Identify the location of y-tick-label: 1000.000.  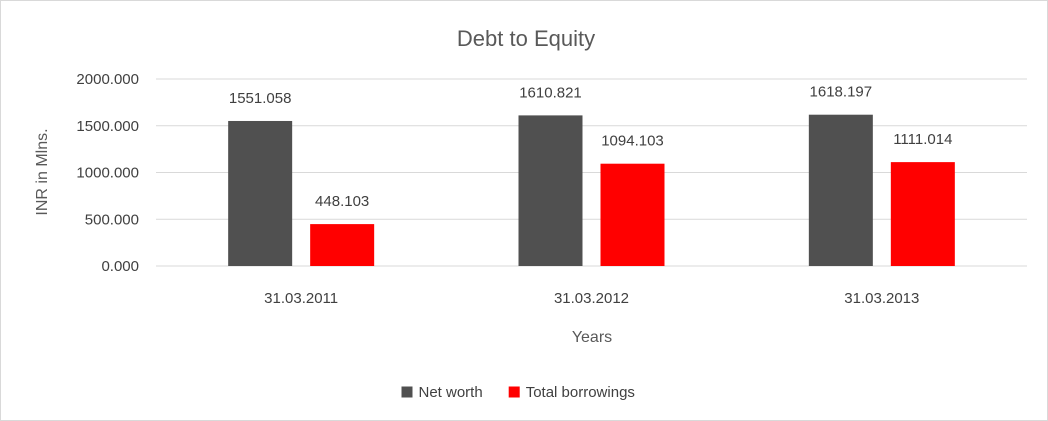
(107, 173).